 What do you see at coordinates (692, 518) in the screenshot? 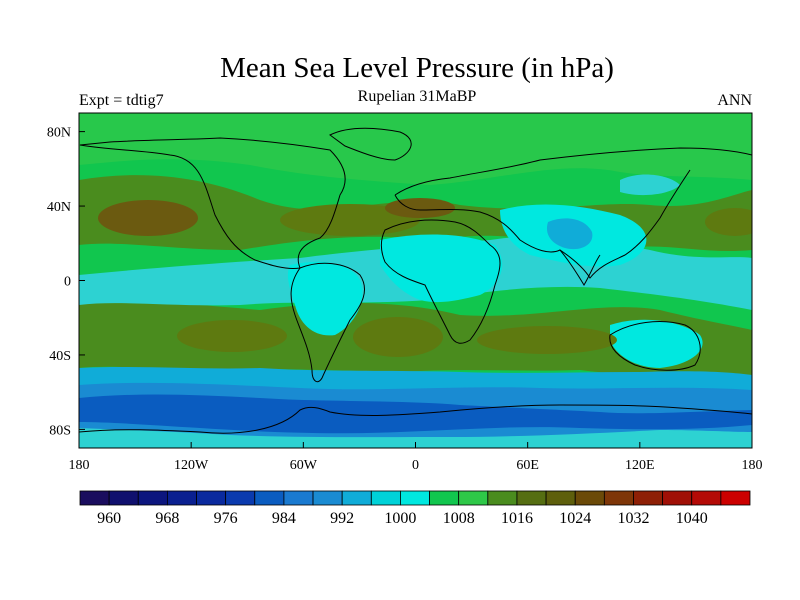
I see `colorbar-label: 1040` at bounding box center [692, 518].